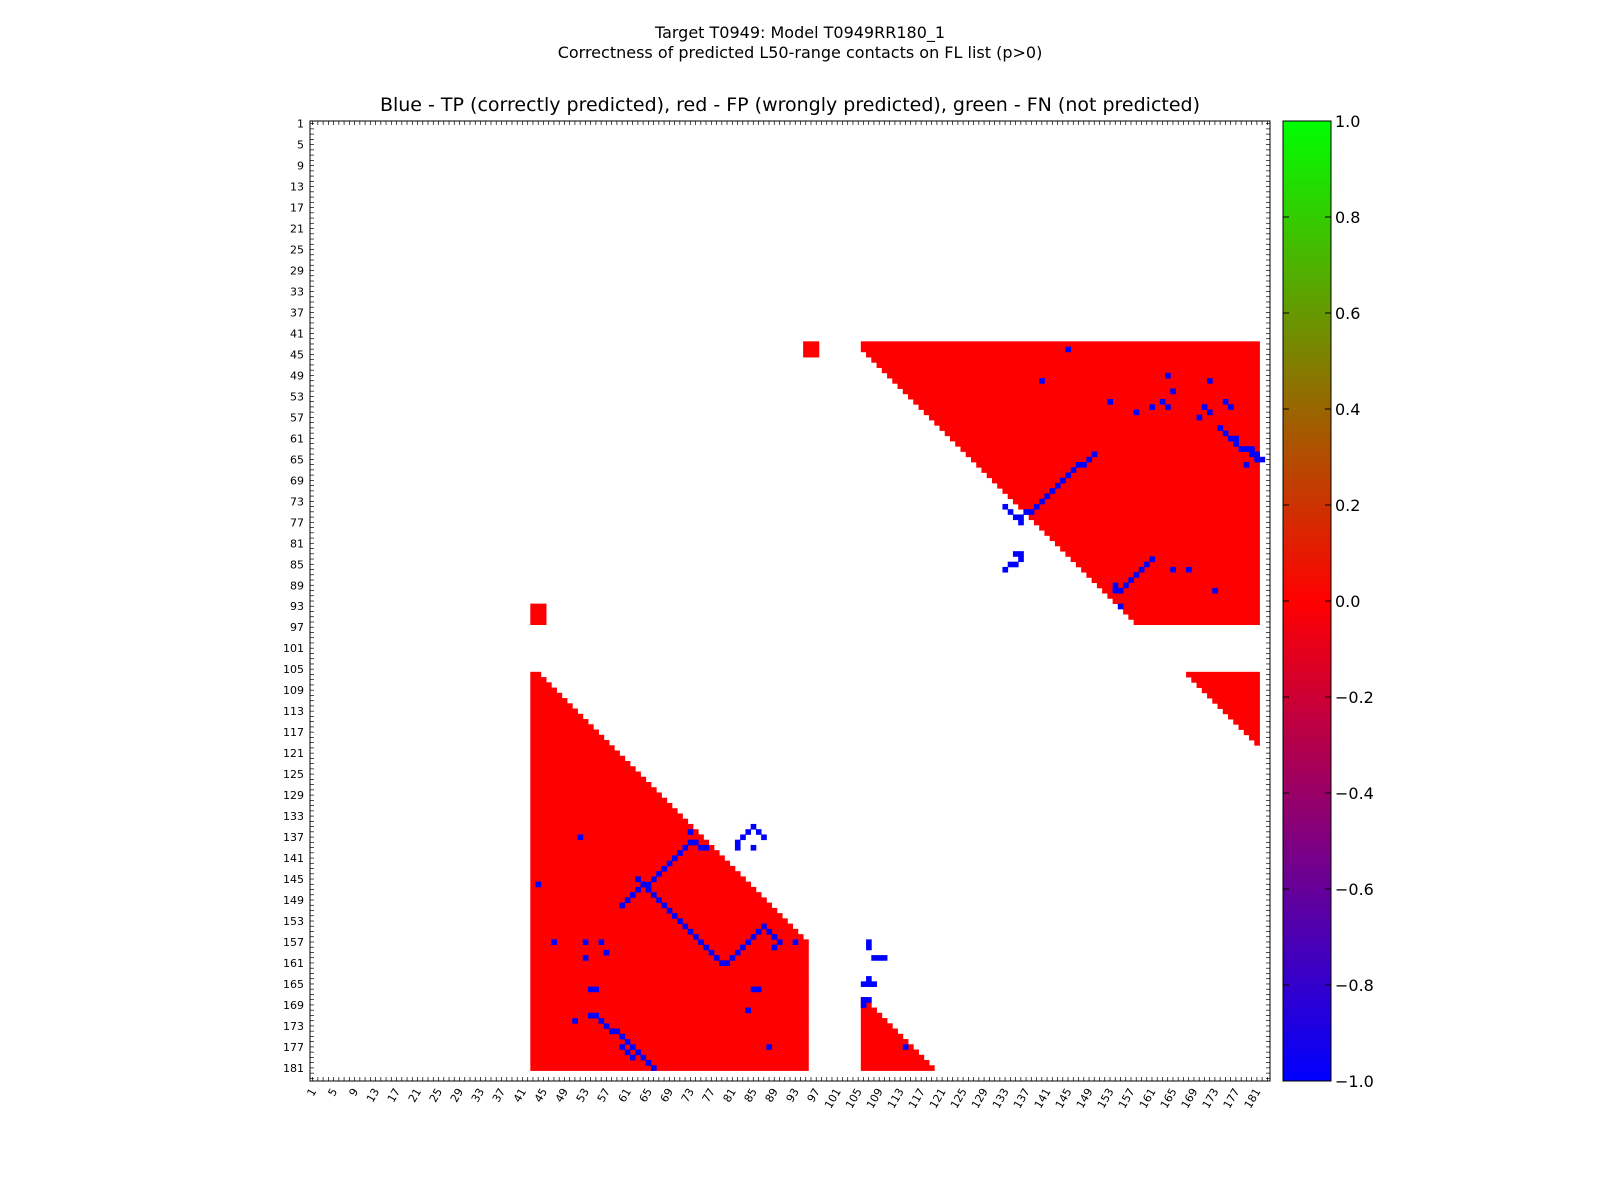 Image resolution: width=1600 pixels, height=1200 pixels. Describe the element at coordinates (436, 1095) in the screenshot. I see `x-tick-label: 25` at that location.